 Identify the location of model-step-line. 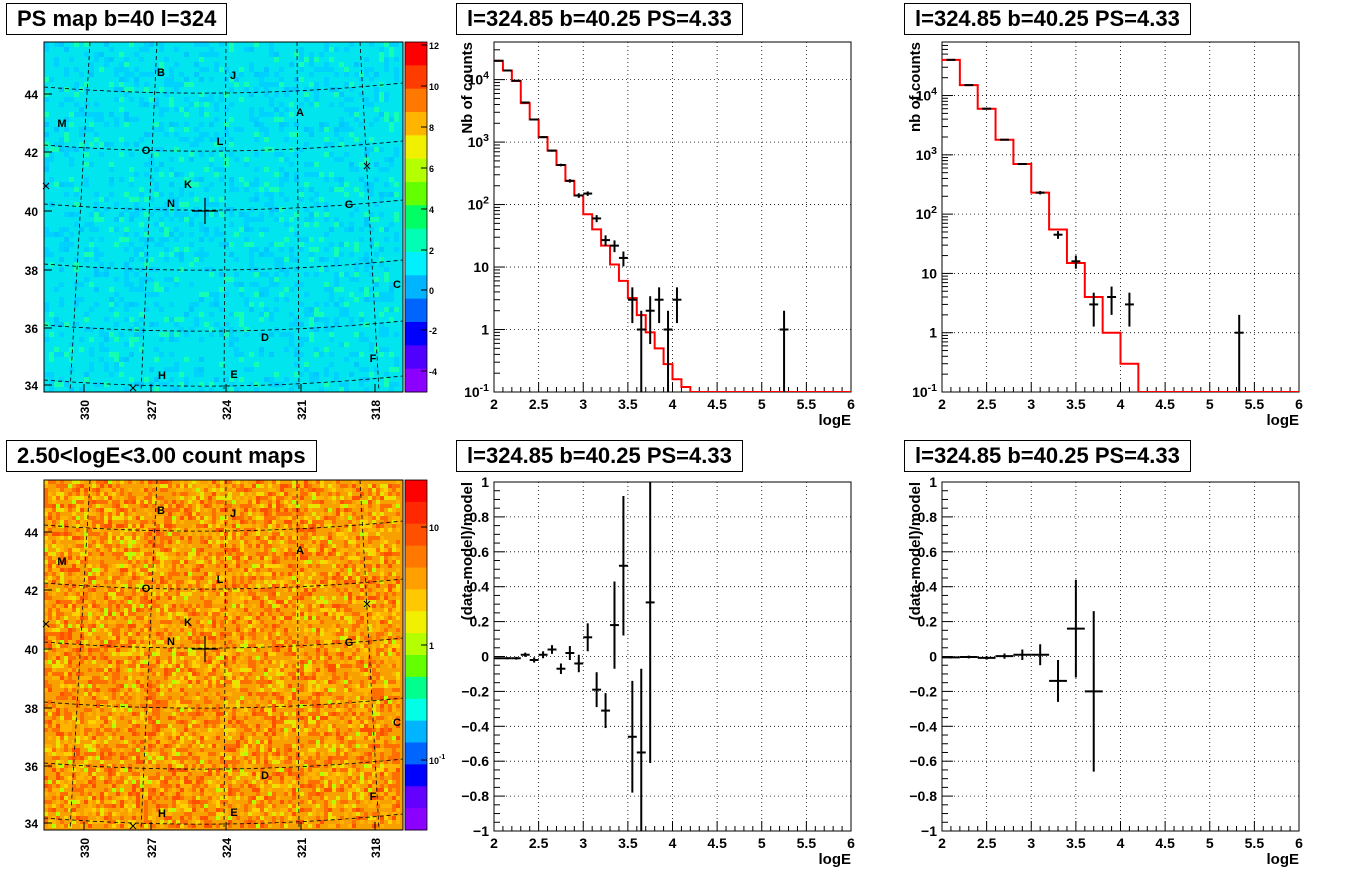
(672, 225).